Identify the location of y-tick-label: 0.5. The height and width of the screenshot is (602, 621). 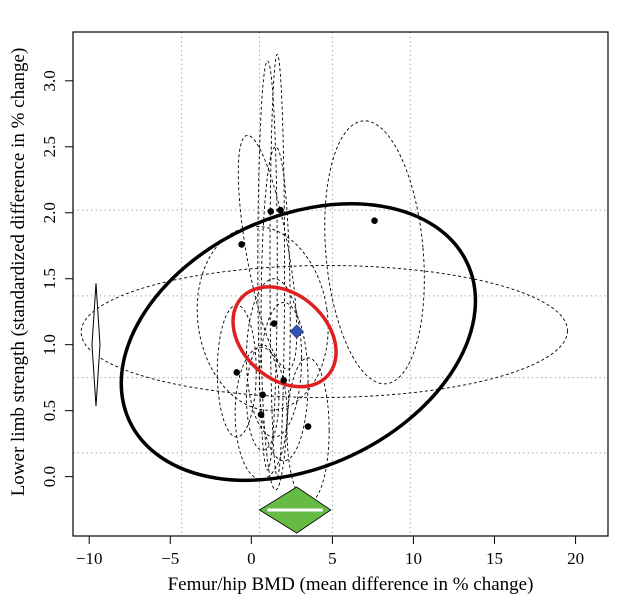
(49, 410).